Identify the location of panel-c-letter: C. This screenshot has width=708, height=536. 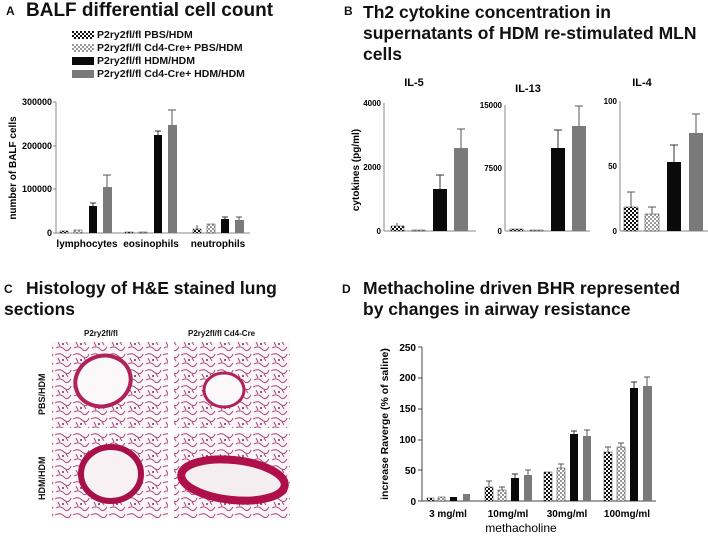
(8, 289).